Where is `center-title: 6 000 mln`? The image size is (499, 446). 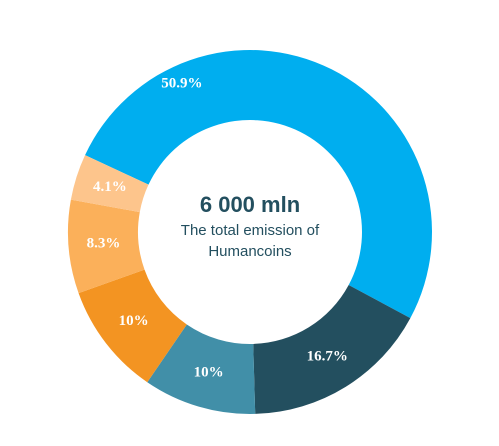
center-title: 6 000 mln is located at coordinates (250, 204).